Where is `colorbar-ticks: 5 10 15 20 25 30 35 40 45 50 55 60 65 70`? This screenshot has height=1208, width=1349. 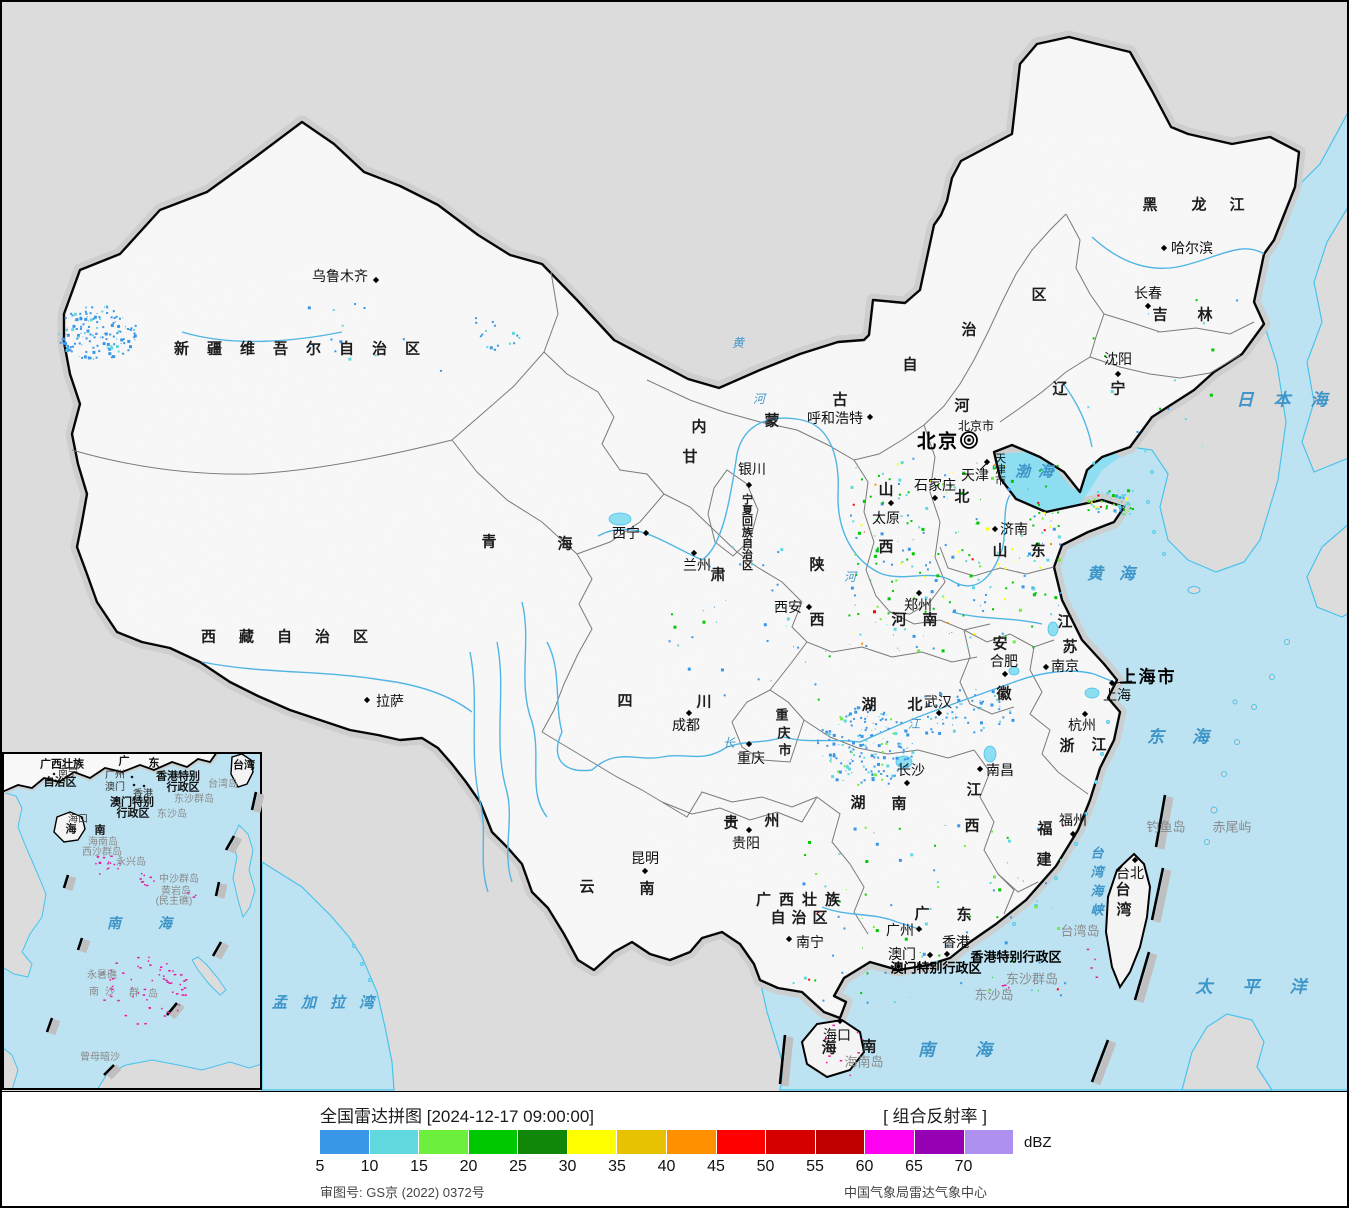 colorbar-ticks: 5 10 15 20 25 30 35 40 45 50 55 60 65 70 is located at coordinates (674, 1168).